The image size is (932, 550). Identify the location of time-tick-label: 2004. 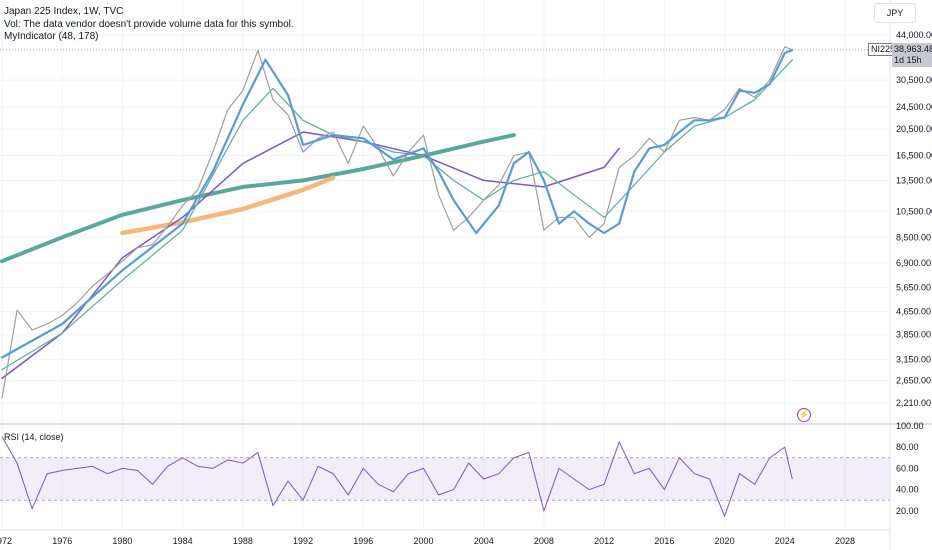
(484, 541).